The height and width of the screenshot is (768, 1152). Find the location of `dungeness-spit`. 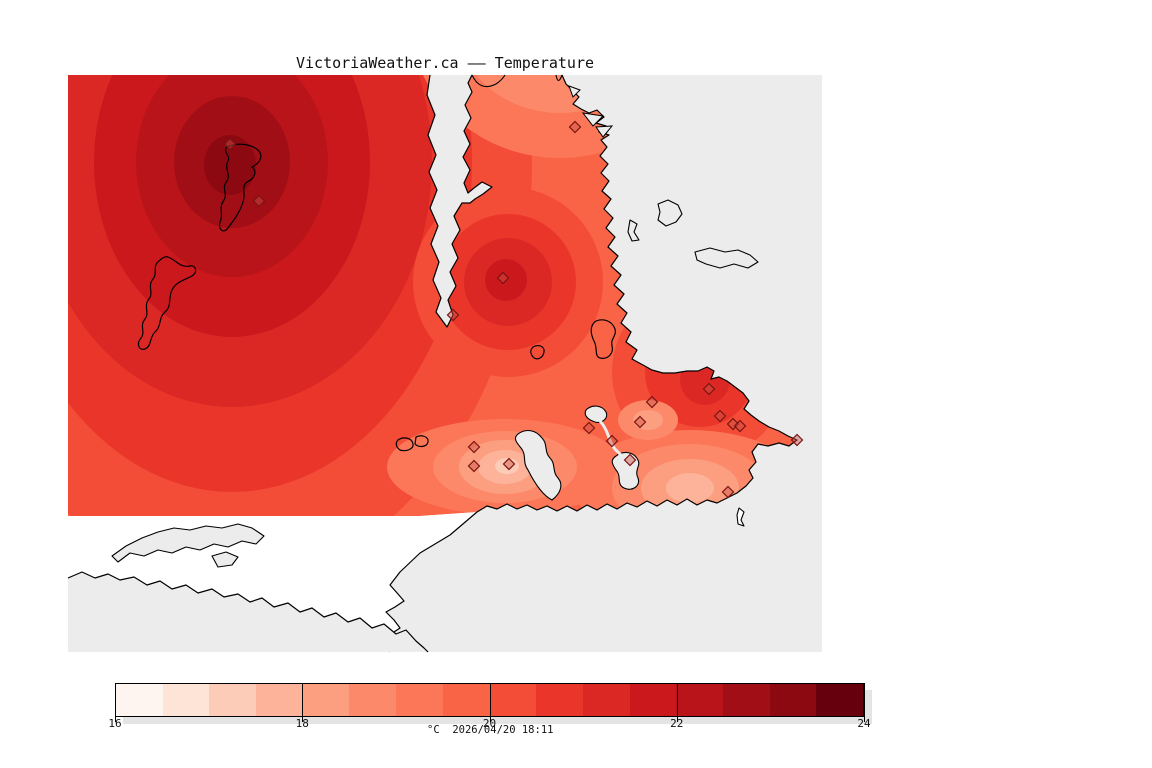

dungeness-spit is located at coordinates (188, 543).